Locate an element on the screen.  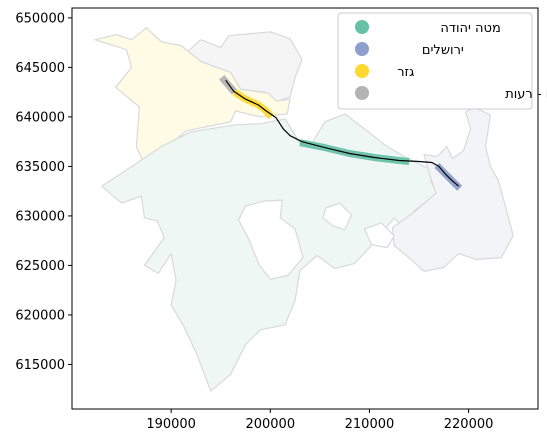
y-tick-label: 620000 is located at coordinates (40, 315).